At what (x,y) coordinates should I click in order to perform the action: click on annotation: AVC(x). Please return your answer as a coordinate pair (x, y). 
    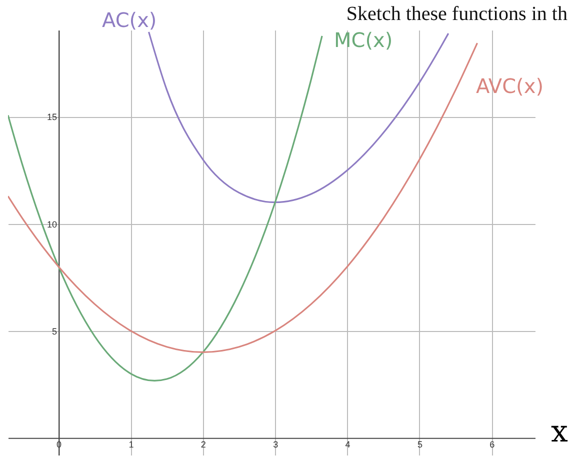
    Looking at the image, I should click on (509, 86).